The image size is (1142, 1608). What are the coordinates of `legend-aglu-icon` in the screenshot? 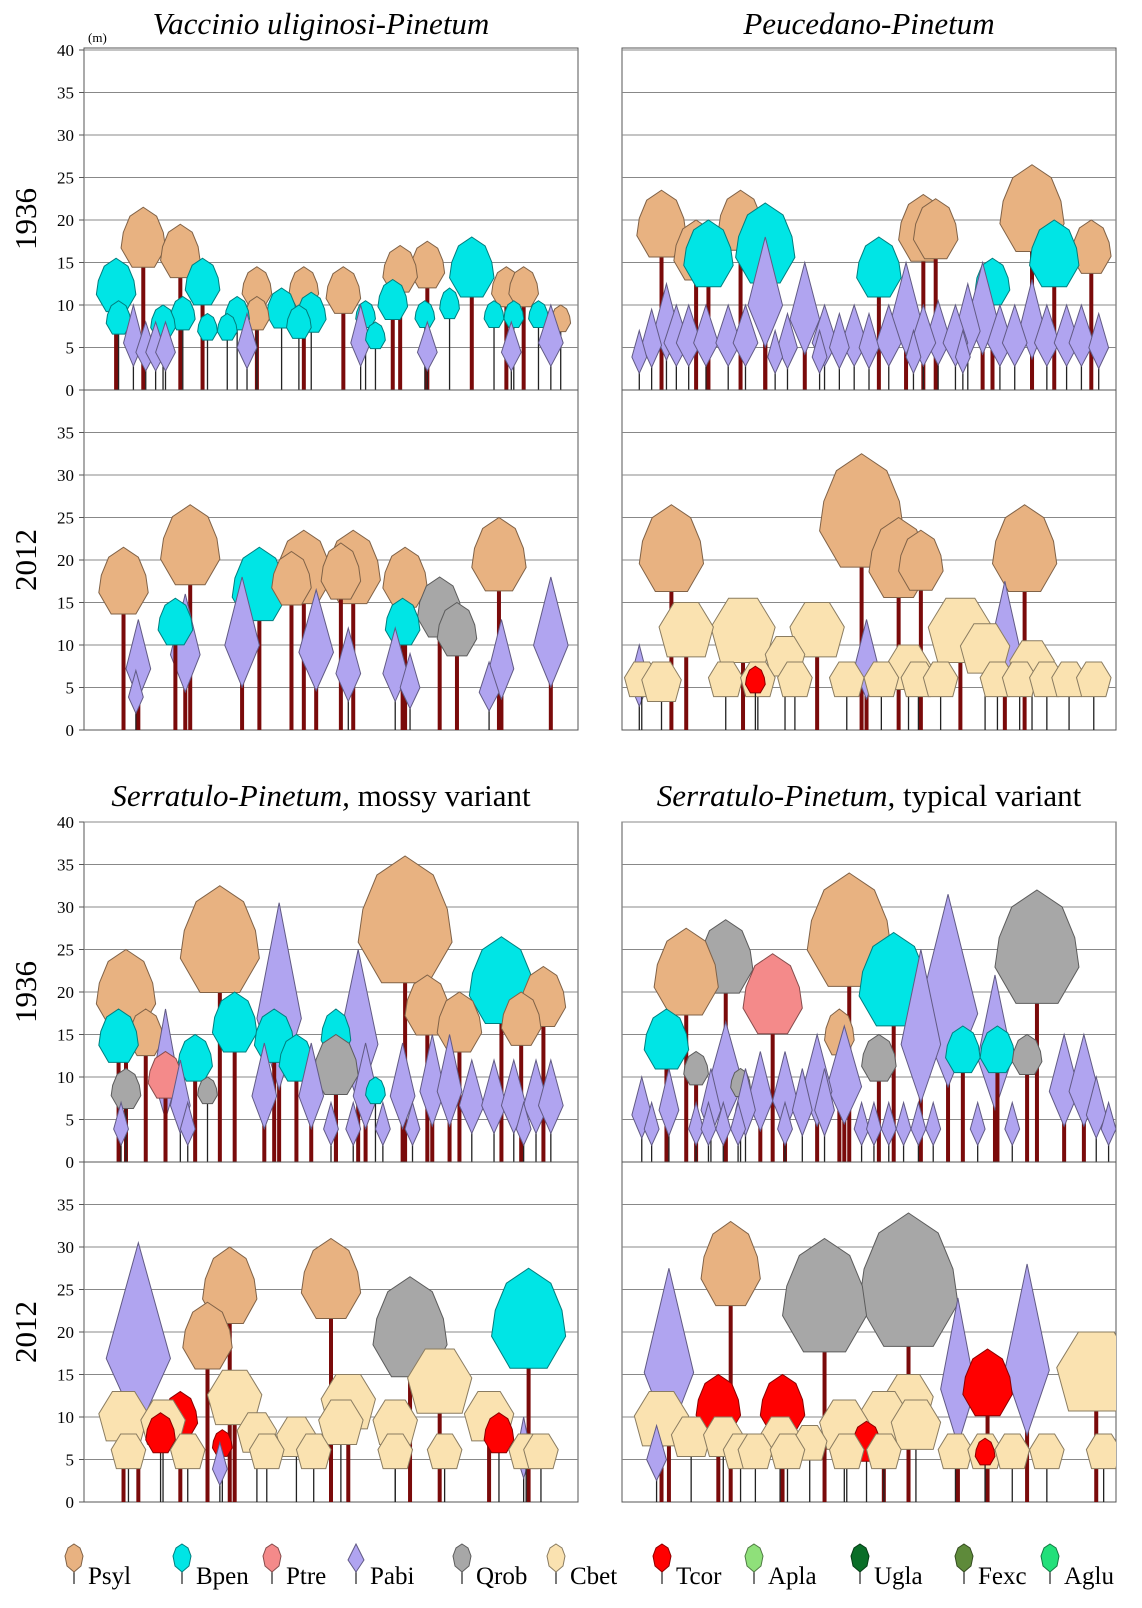 It's located at (1050, 1563).